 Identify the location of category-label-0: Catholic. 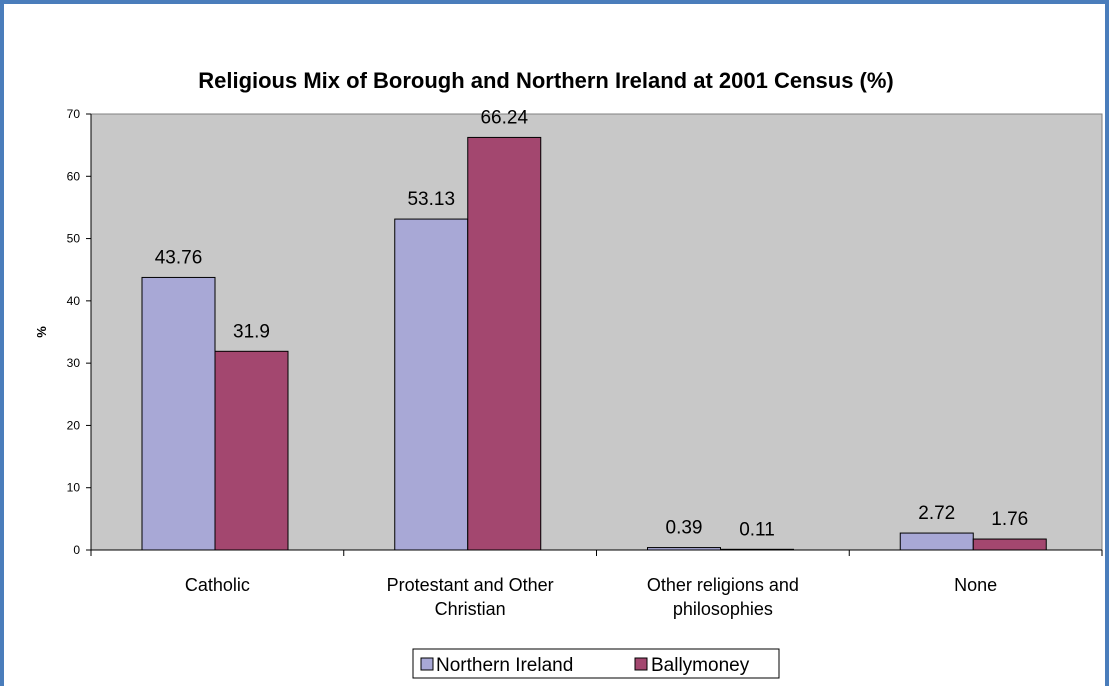
(217, 585).